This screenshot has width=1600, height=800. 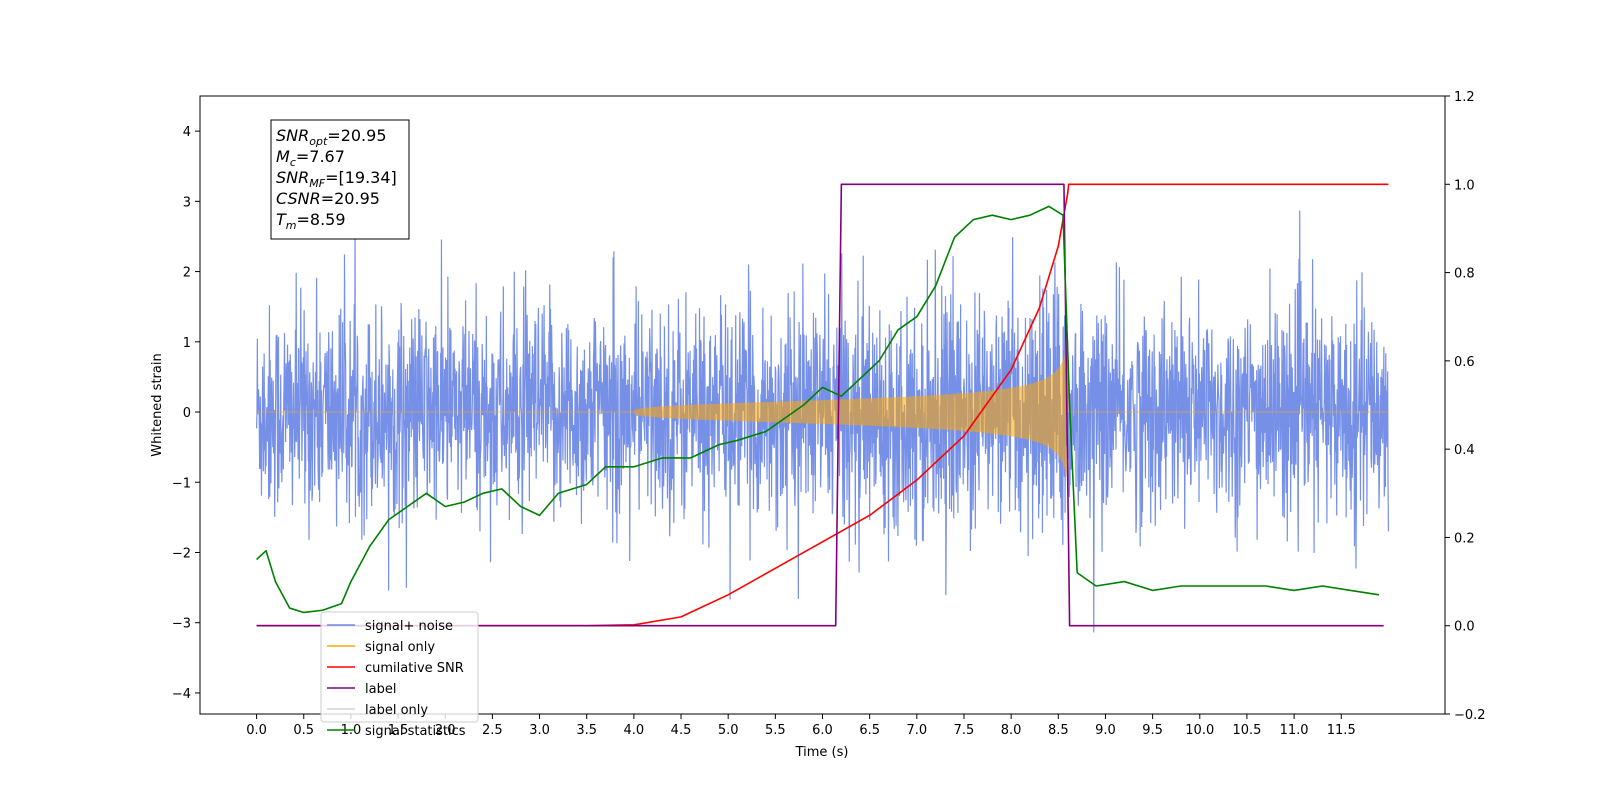 What do you see at coordinates (1464, 627) in the screenshot?
I see `y2-tick-label: 0.0` at bounding box center [1464, 627].